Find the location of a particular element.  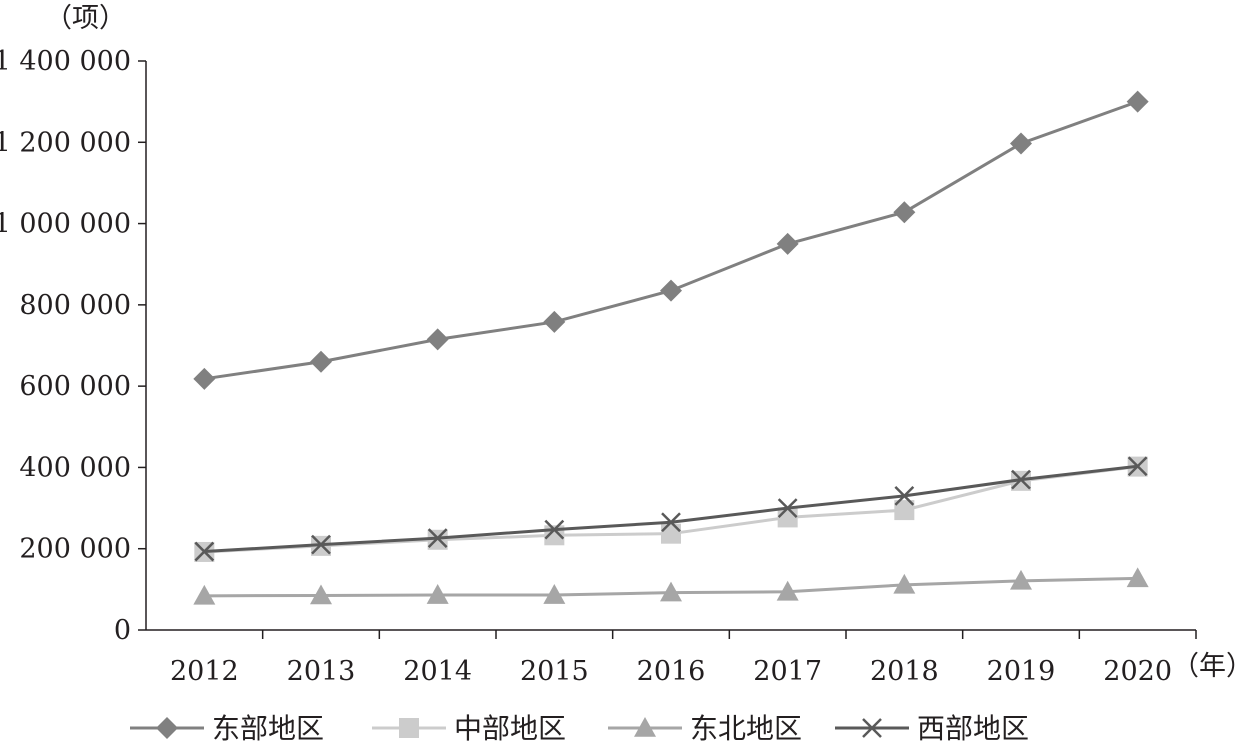

x-tick-label: 2019 is located at coordinates (1021, 671).